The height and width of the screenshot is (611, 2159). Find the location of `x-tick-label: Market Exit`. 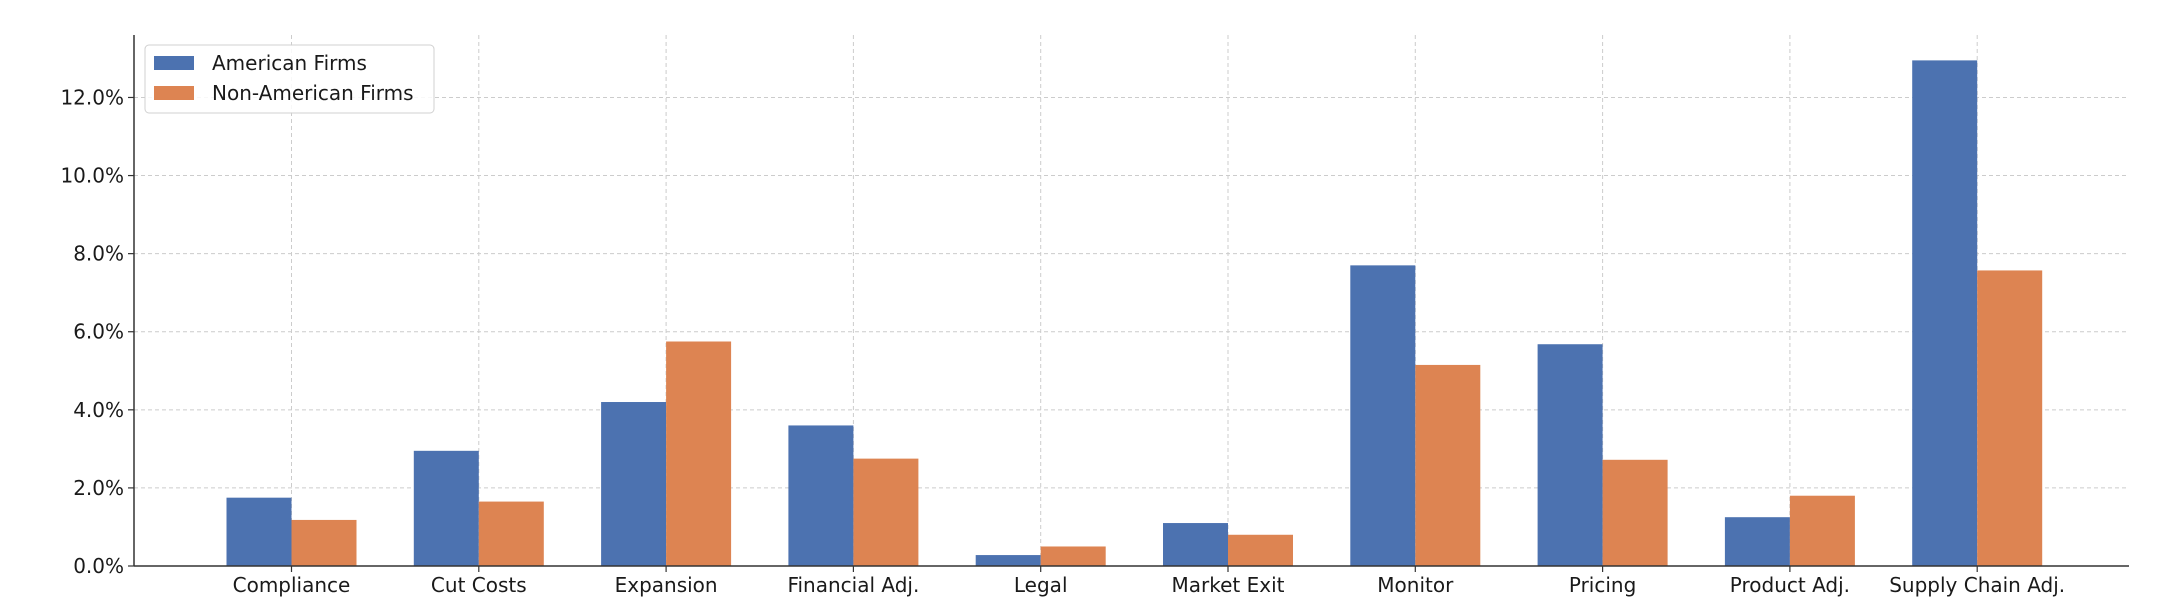

x-tick-label: Market Exit is located at coordinates (1228, 585).